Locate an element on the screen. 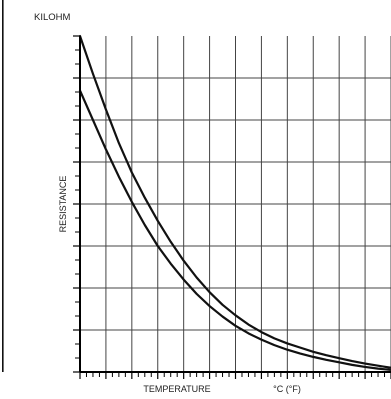  x-axis-unit-label: °C (°F) is located at coordinates (287, 389).